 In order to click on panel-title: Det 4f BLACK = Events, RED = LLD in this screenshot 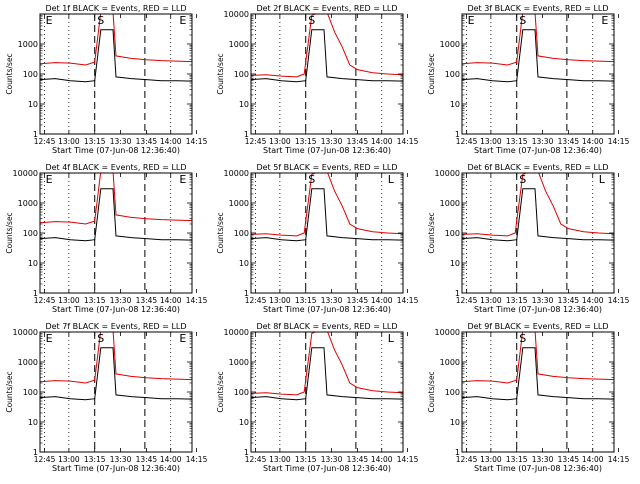, I will do `click(115, 167)`.